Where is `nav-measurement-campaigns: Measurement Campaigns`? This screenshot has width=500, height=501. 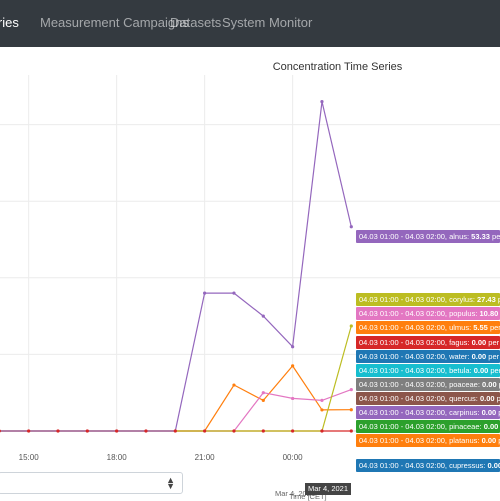 nav-measurement-campaigns: Measurement Campaigns is located at coordinates (114, 22).